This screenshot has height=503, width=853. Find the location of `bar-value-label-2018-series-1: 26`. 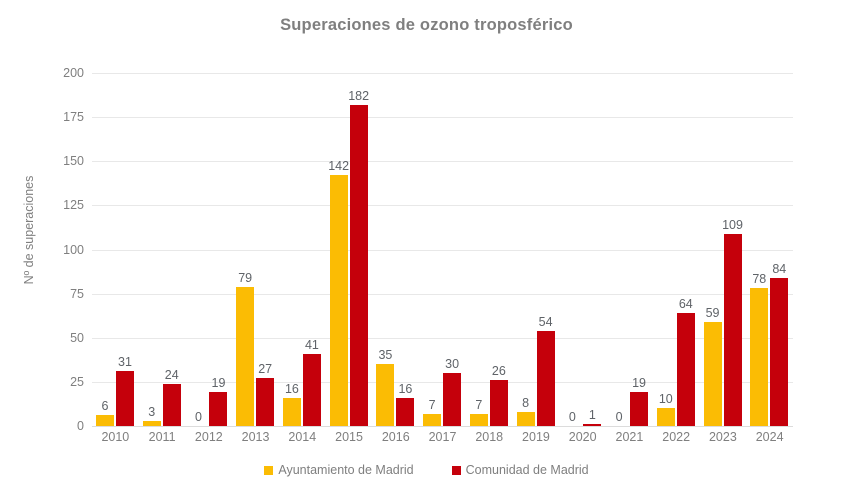

bar-value-label-2018-series-1: 26 is located at coordinates (498, 371).